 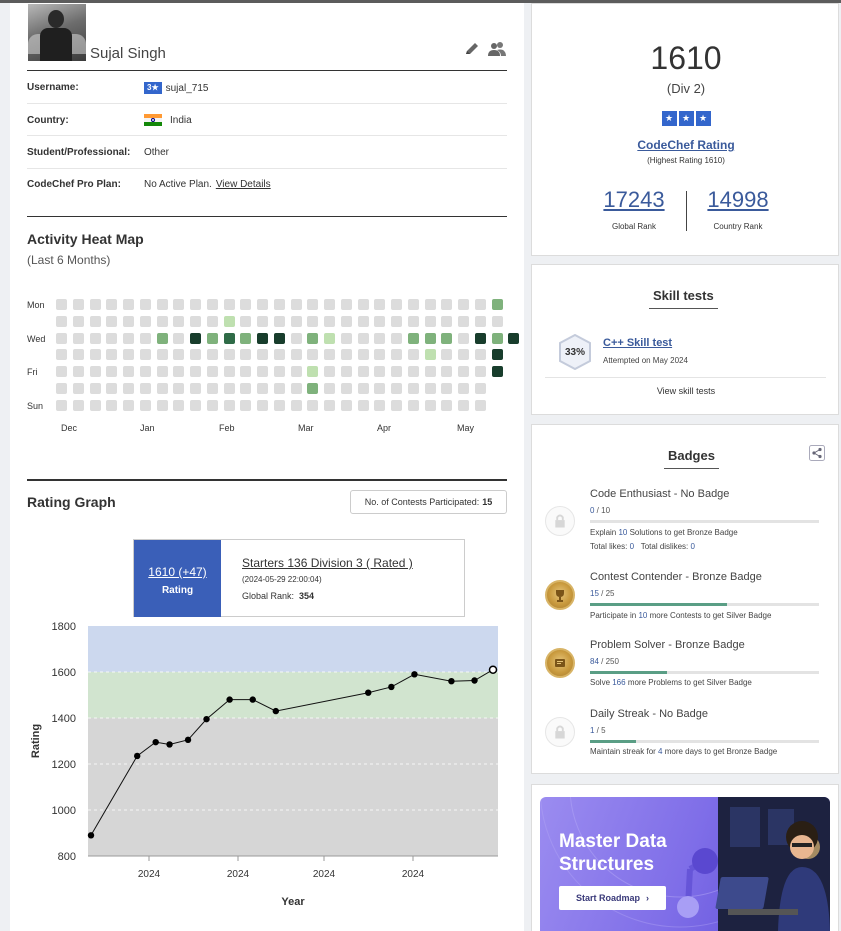 I want to click on codechef-rating-link: CodeChef Rating, so click(x=686, y=145).